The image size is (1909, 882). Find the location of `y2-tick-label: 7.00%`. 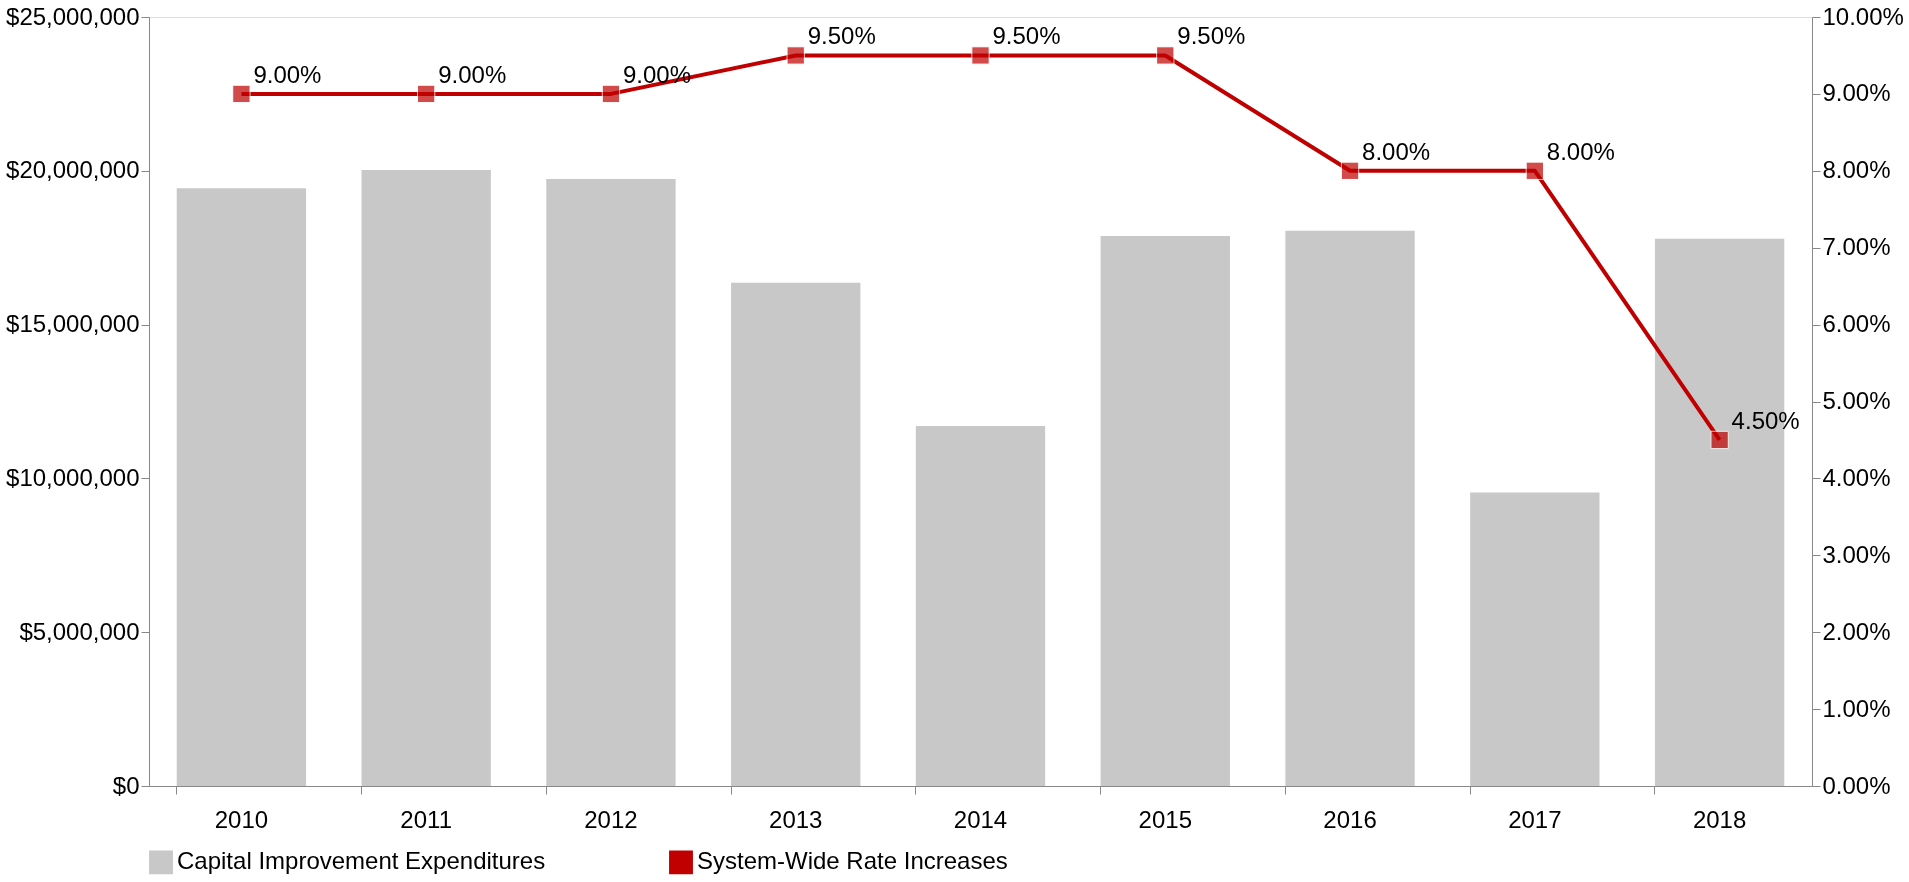

y2-tick-label: 7.00% is located at coordinates (1856, 247).